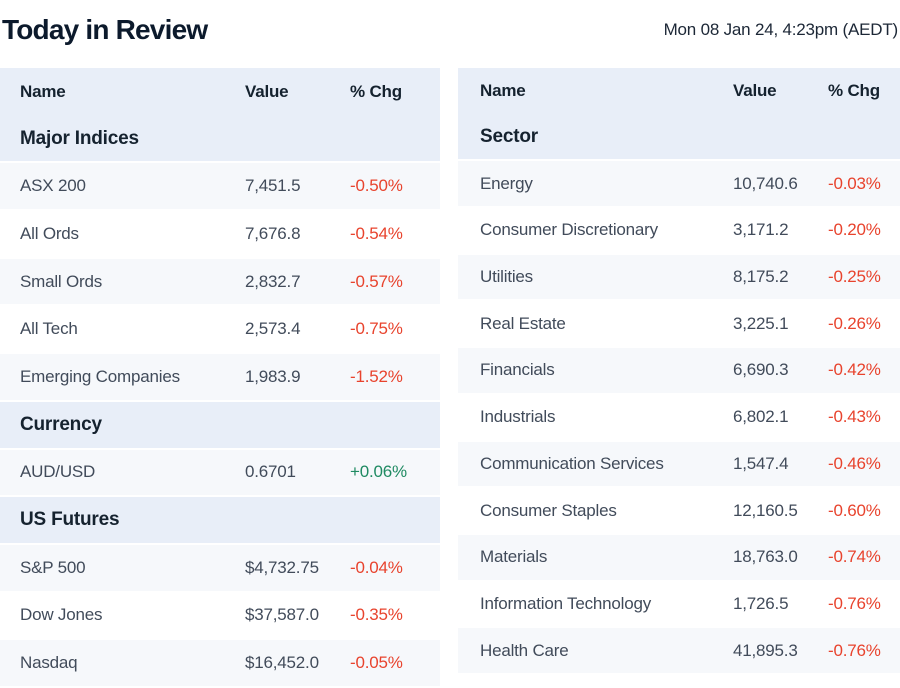 The height and width of the screenshot is (688, 900). What do you see at coordinates (524, 650) in the screenshot?
I see `row-name: Health Care` at bounding box center [524, 650].